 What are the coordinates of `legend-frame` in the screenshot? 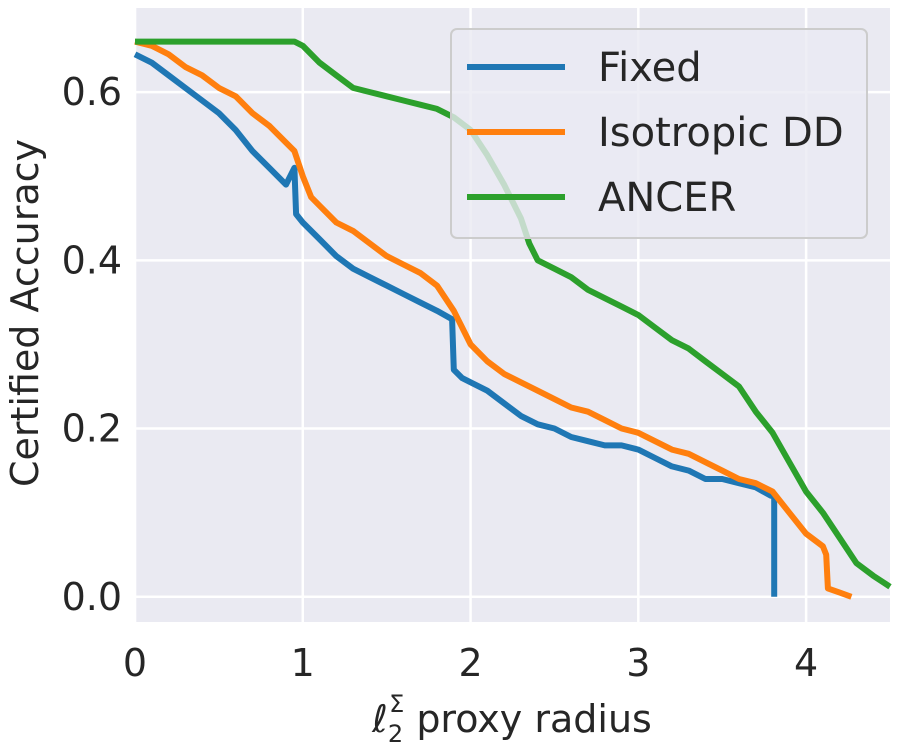 It's located at (659, 133).